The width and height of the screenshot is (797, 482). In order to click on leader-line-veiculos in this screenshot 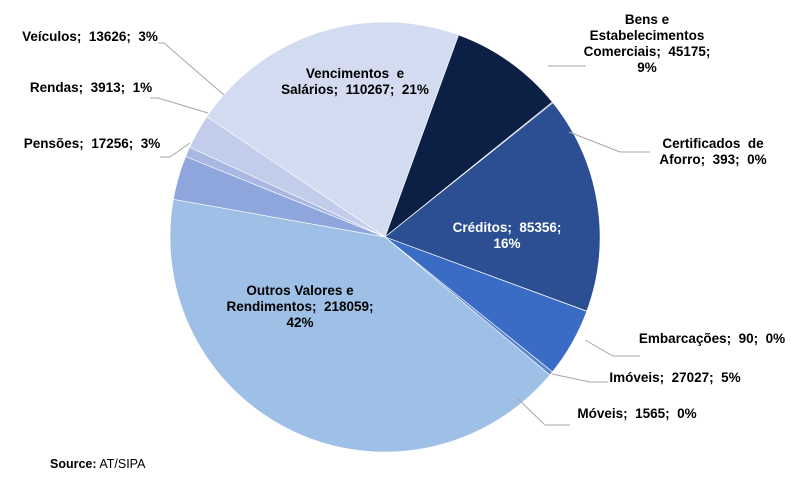, I will do `click(191, 69)`.